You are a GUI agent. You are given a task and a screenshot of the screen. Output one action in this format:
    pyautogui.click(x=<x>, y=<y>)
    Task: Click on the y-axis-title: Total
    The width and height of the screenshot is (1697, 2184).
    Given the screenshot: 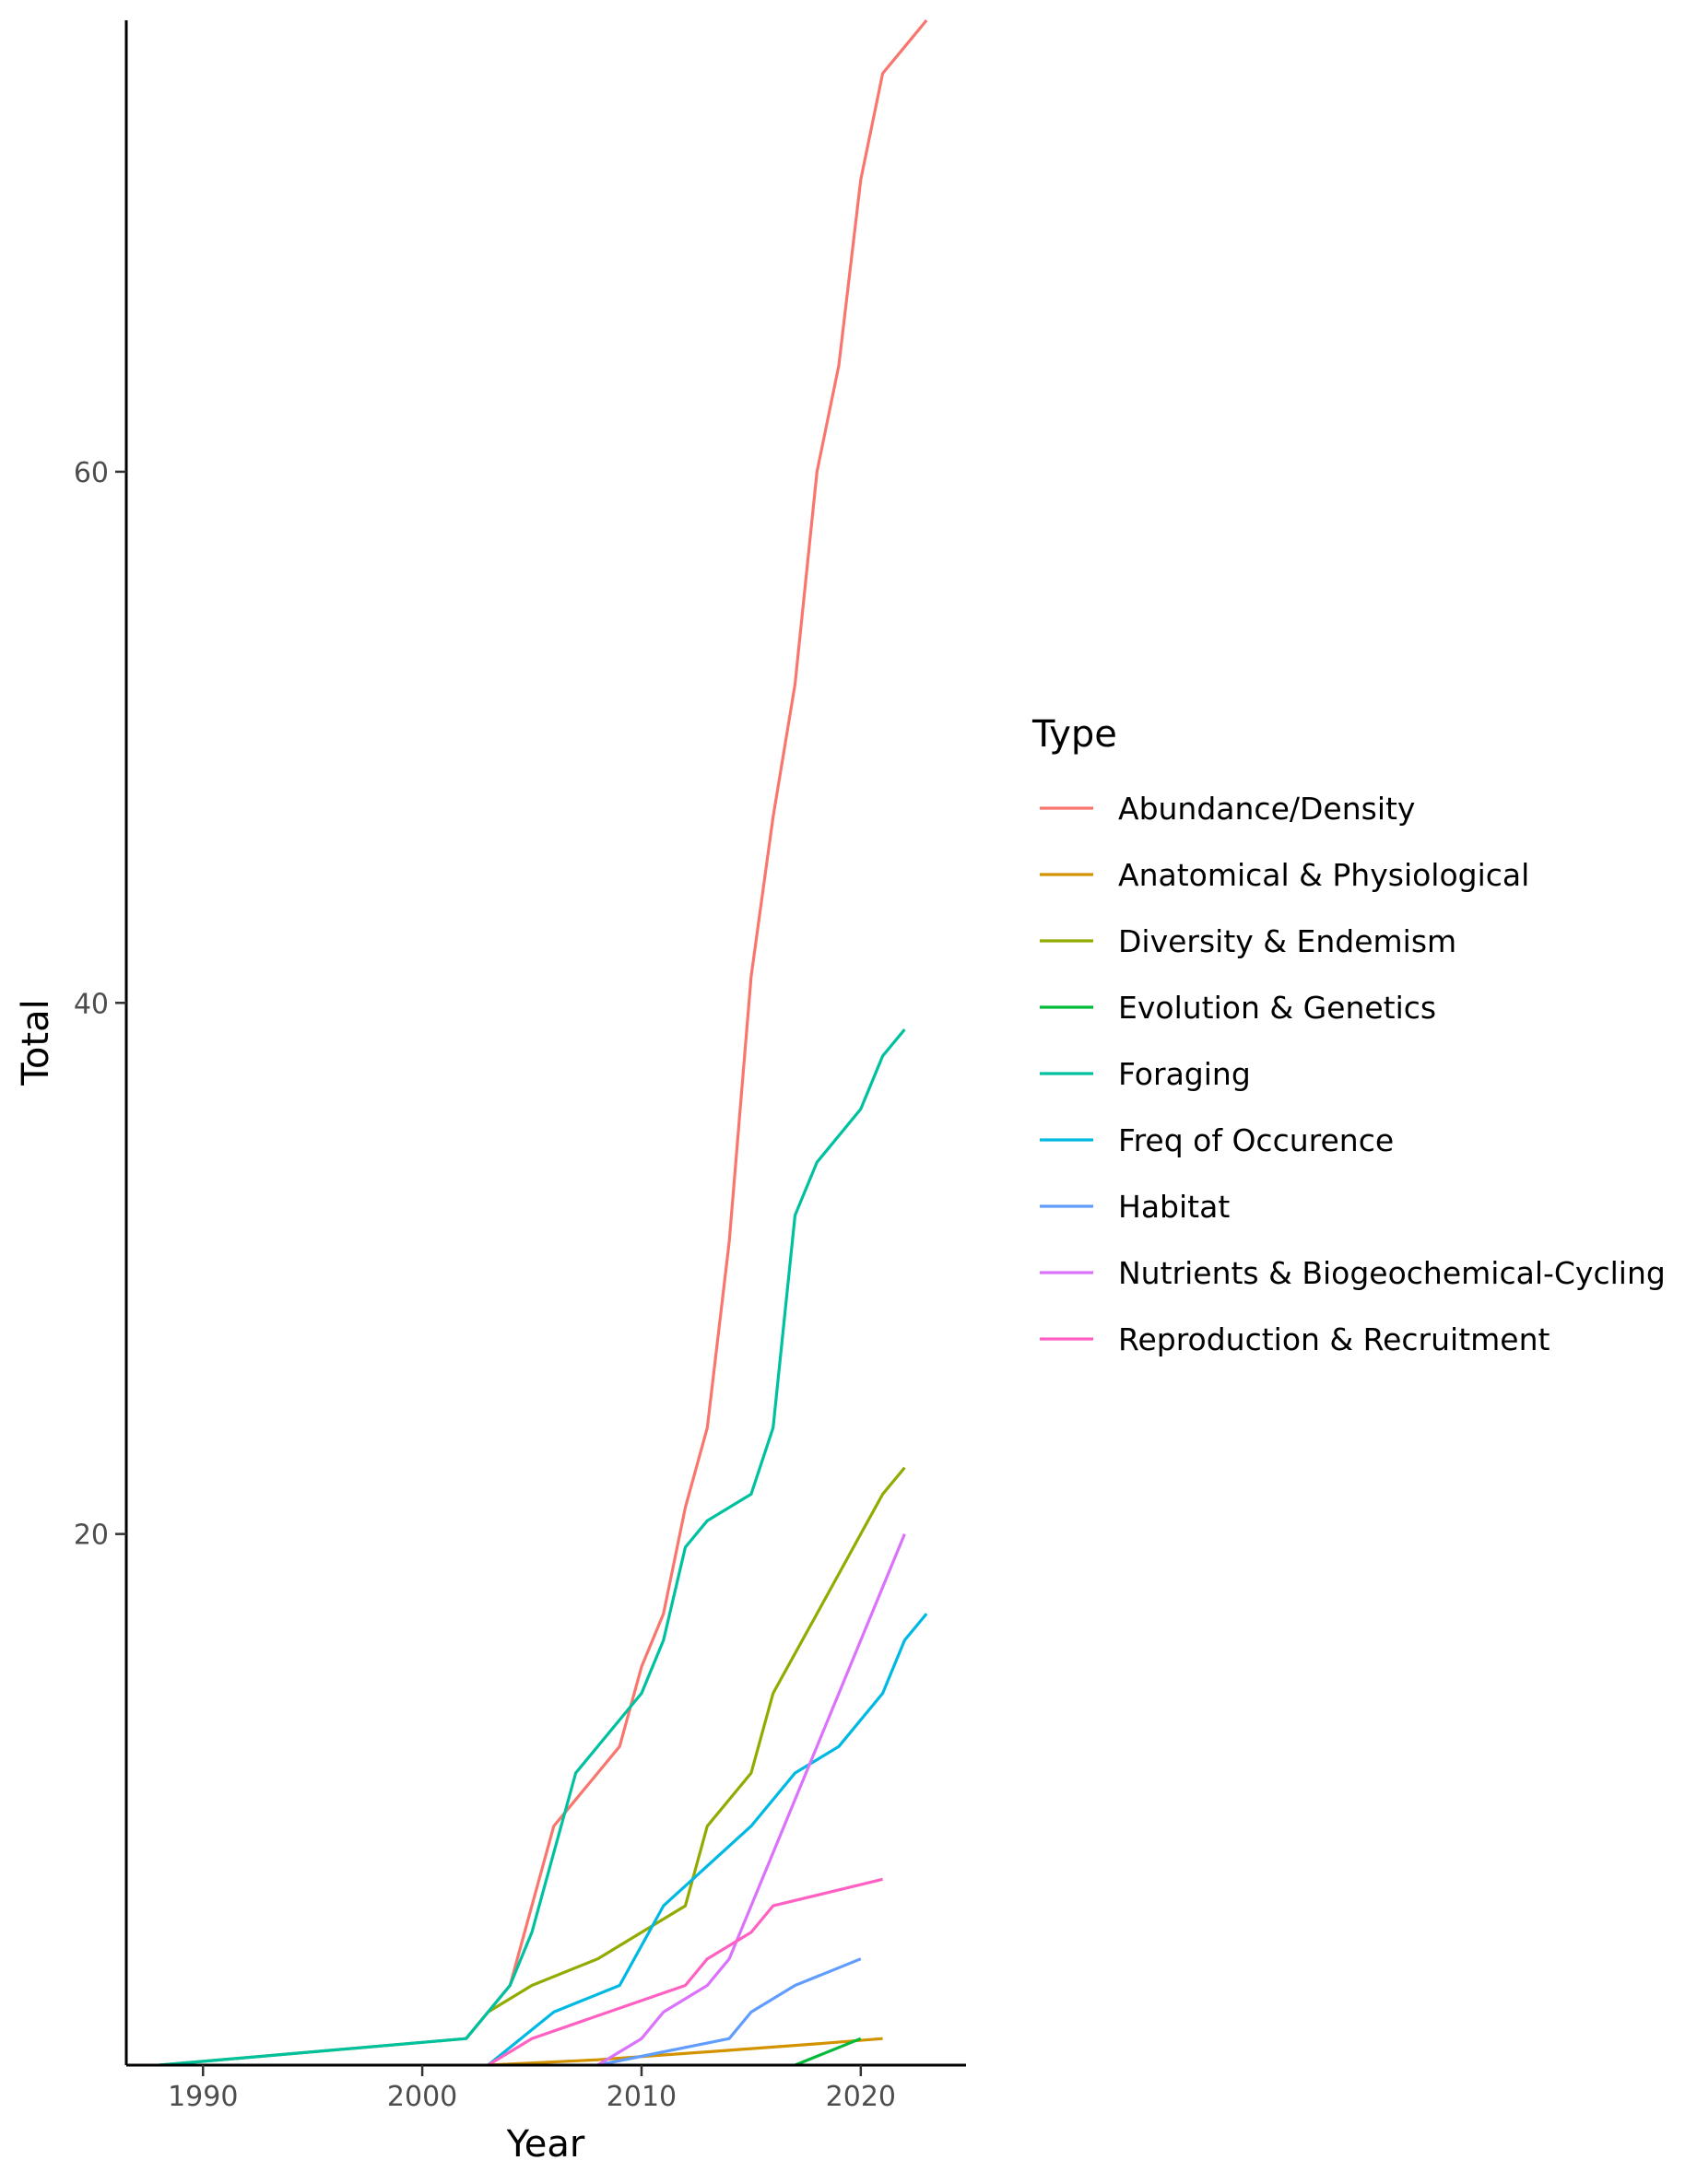 What is the action you would take?
    pyautogui.click(x=36, y=1042)
    